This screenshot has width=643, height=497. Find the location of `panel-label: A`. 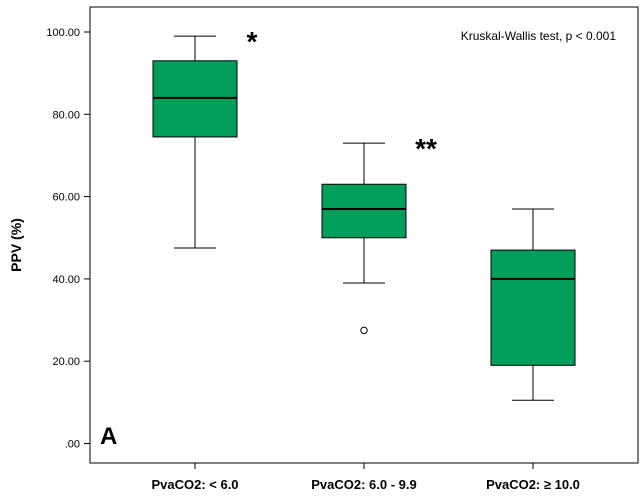

panel-label: A is located at coordinates (108, 436).